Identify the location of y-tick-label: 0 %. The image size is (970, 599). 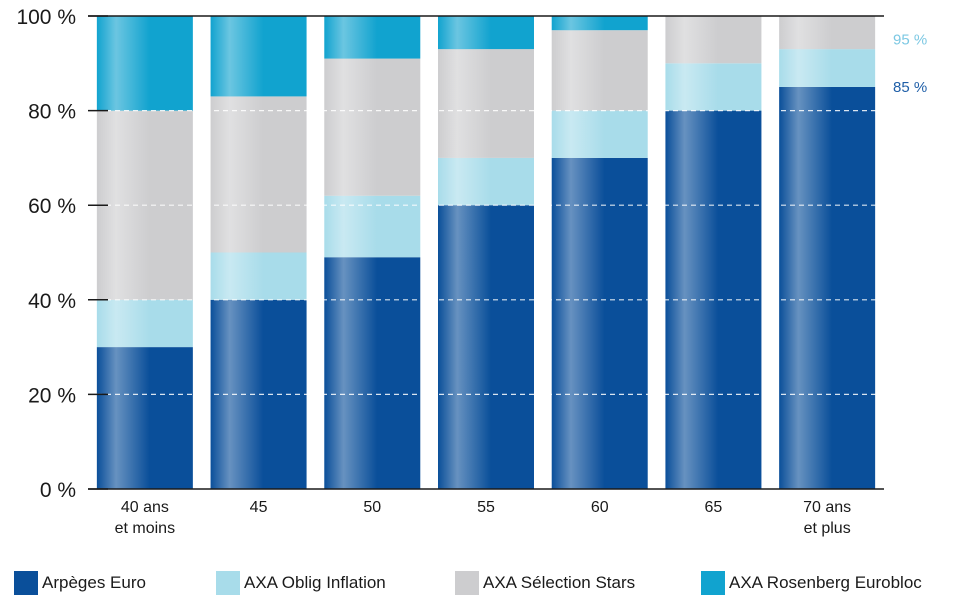
(58, 490).